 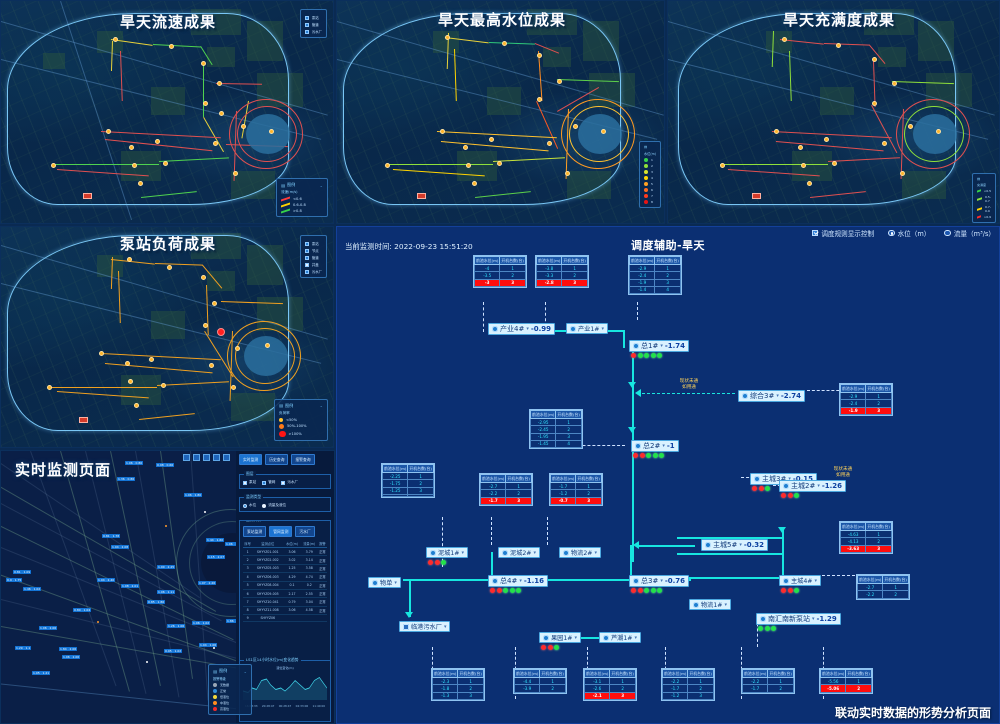 I want to click on table-cell: 9, so click(x=248, y=618).